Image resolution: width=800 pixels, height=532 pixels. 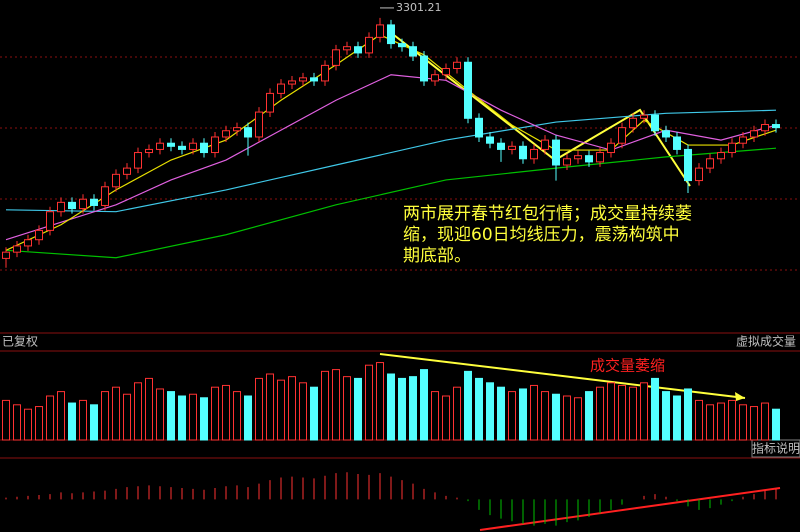 What do you see at coordinates (547, 235) in the screenshot?
I see `annotation: 两市展开春节红包行情；成交量持续萎缩，现迎60日均线压力，震荡构筑中期底部。` at bounding box center [547, 235].